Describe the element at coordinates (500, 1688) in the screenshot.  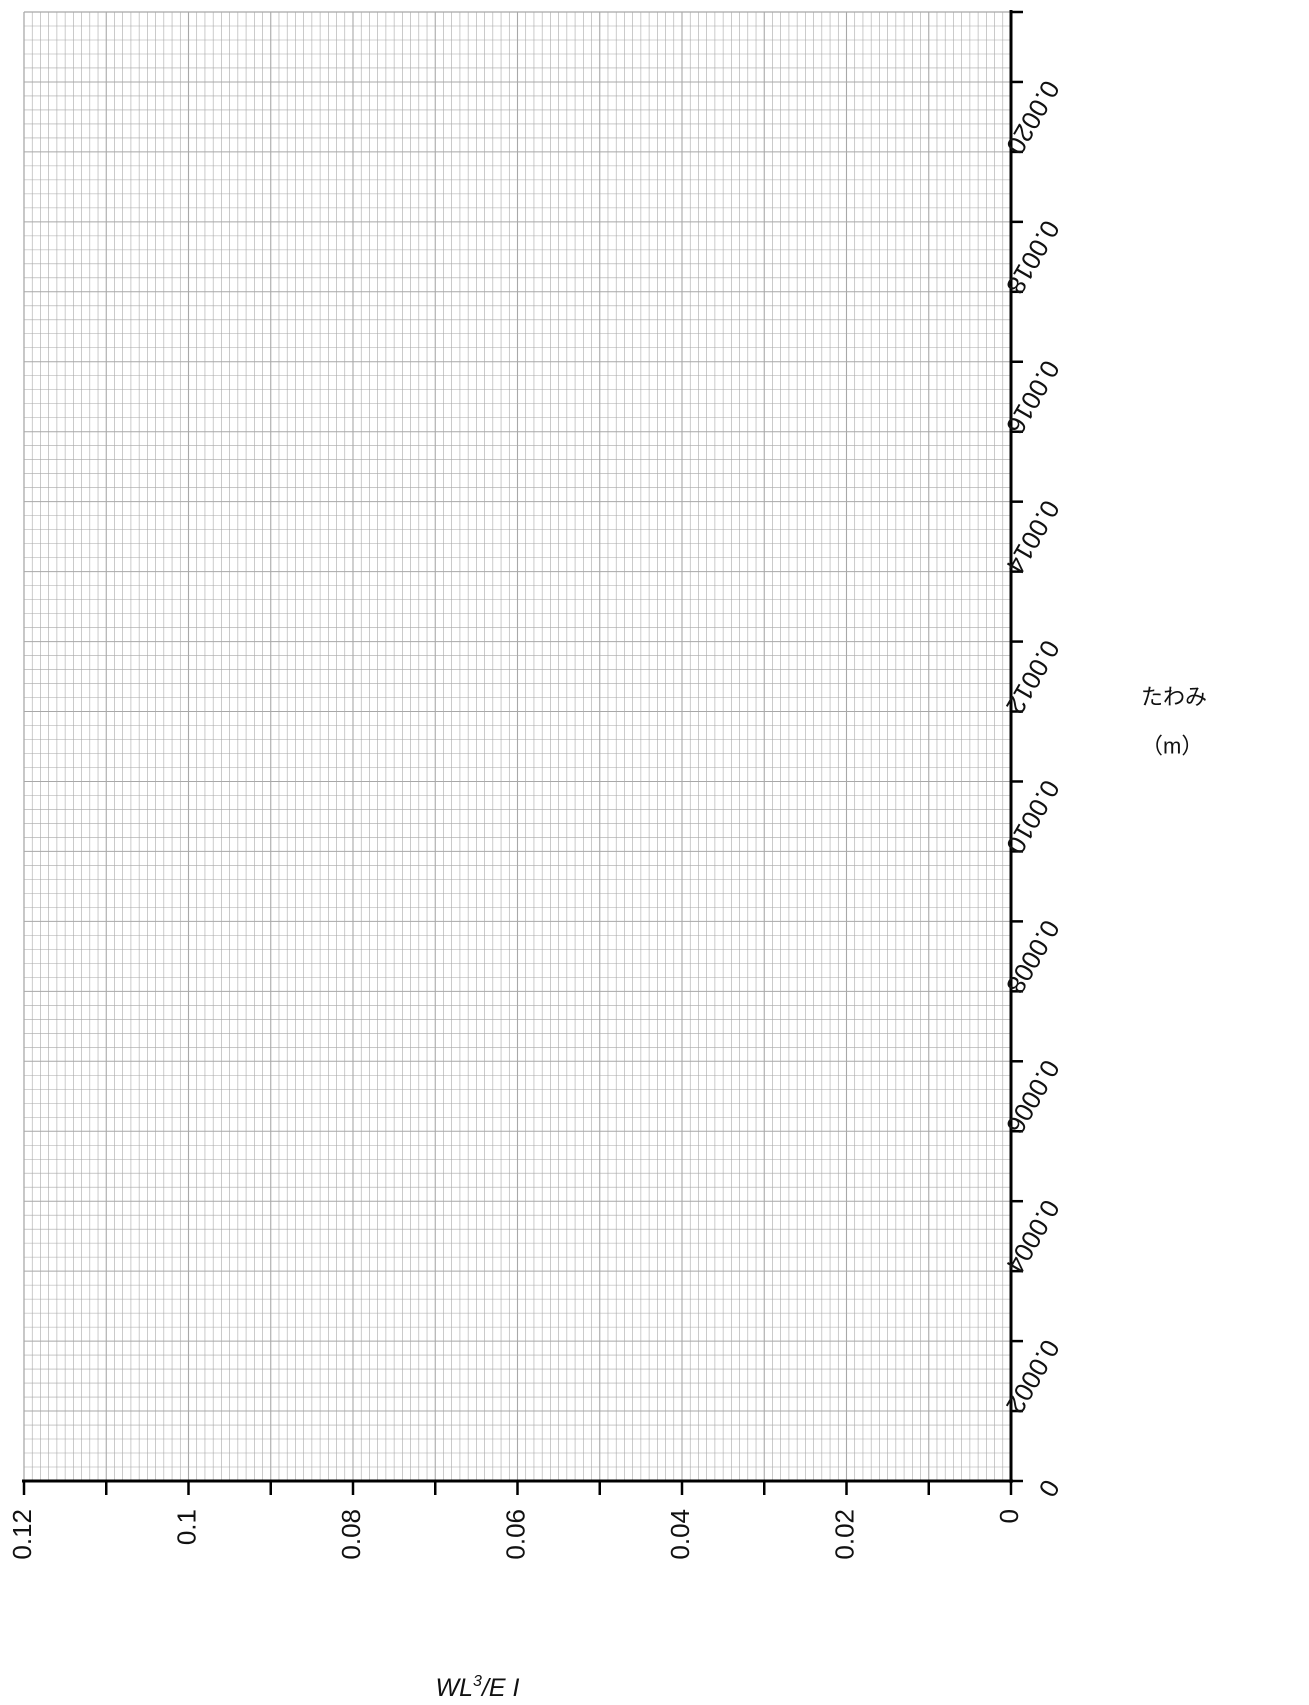
I see `x-axis-label-tail: /E I` at that location.